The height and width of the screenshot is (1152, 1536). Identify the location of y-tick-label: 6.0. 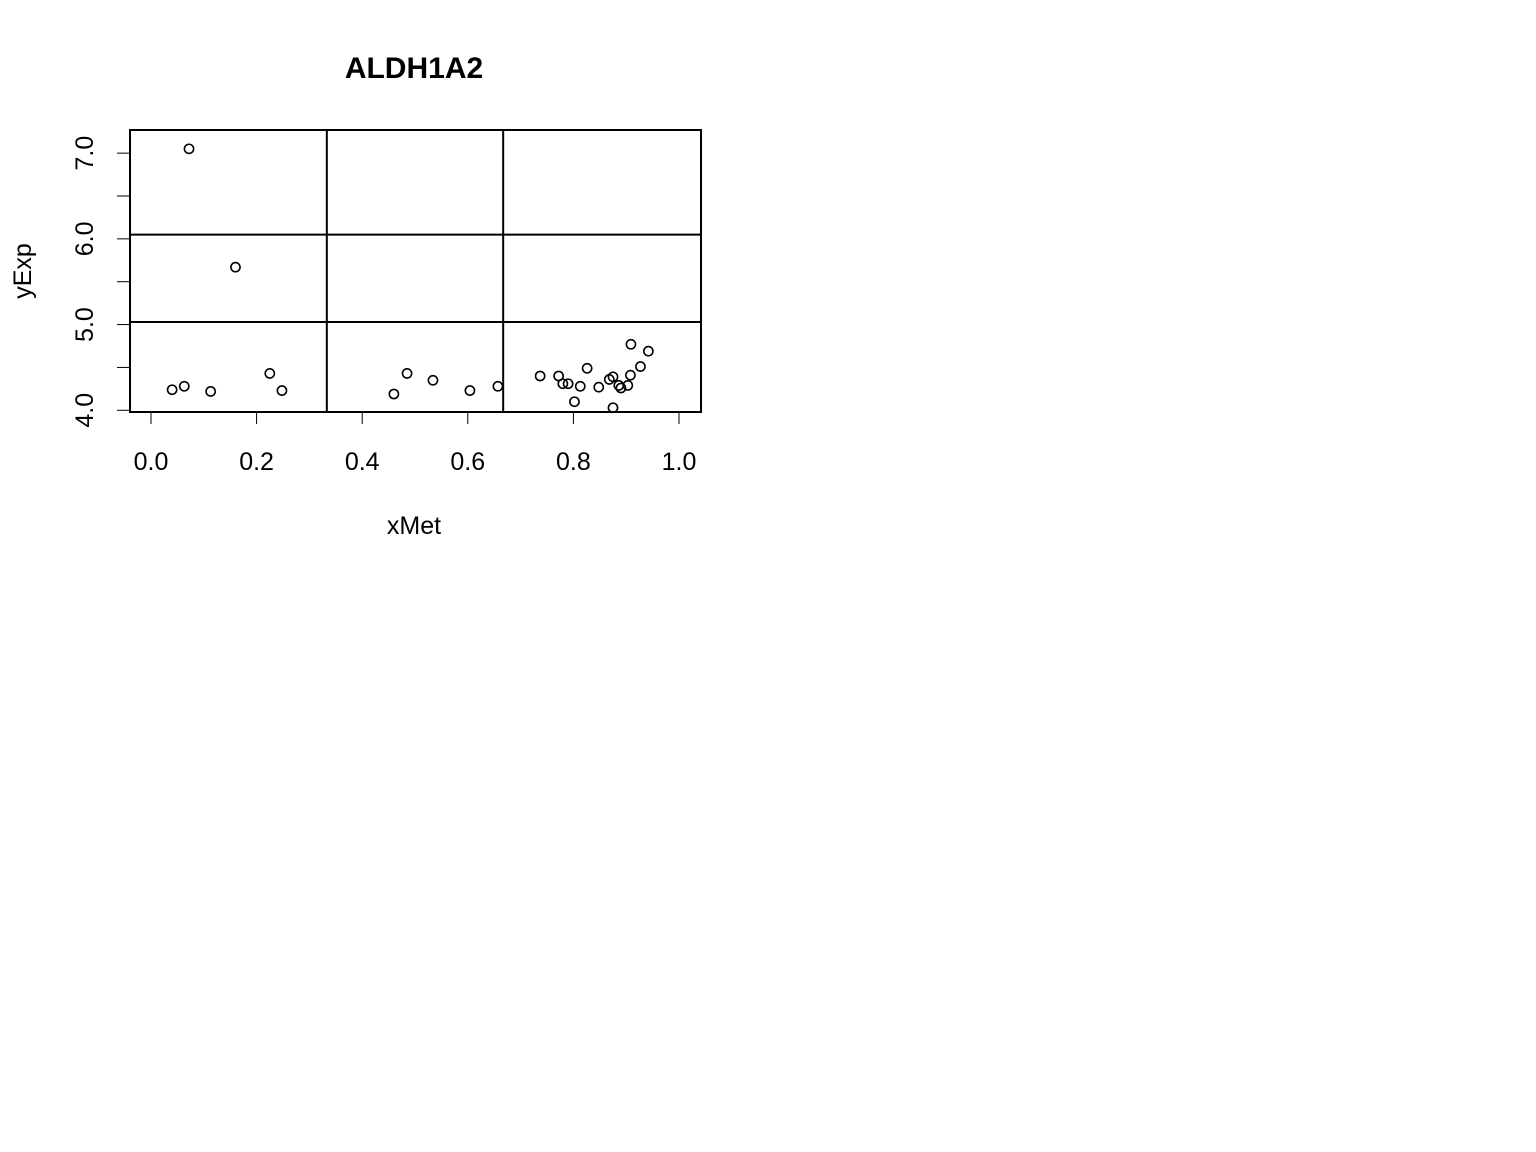
(85, 238).